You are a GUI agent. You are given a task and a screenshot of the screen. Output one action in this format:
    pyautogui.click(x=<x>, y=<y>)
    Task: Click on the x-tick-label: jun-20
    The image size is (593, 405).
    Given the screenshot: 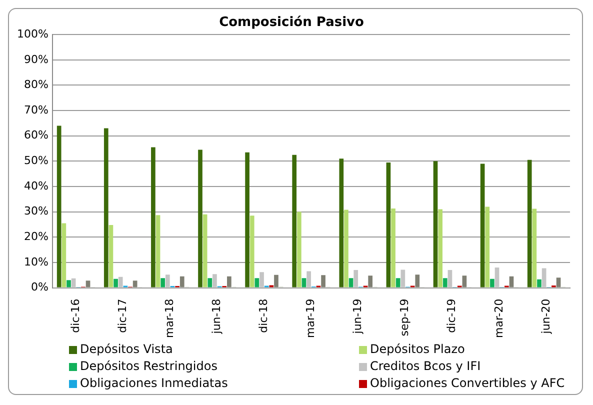 What is the action you would take?
    pyautogui.click(x=545, y=316)
    